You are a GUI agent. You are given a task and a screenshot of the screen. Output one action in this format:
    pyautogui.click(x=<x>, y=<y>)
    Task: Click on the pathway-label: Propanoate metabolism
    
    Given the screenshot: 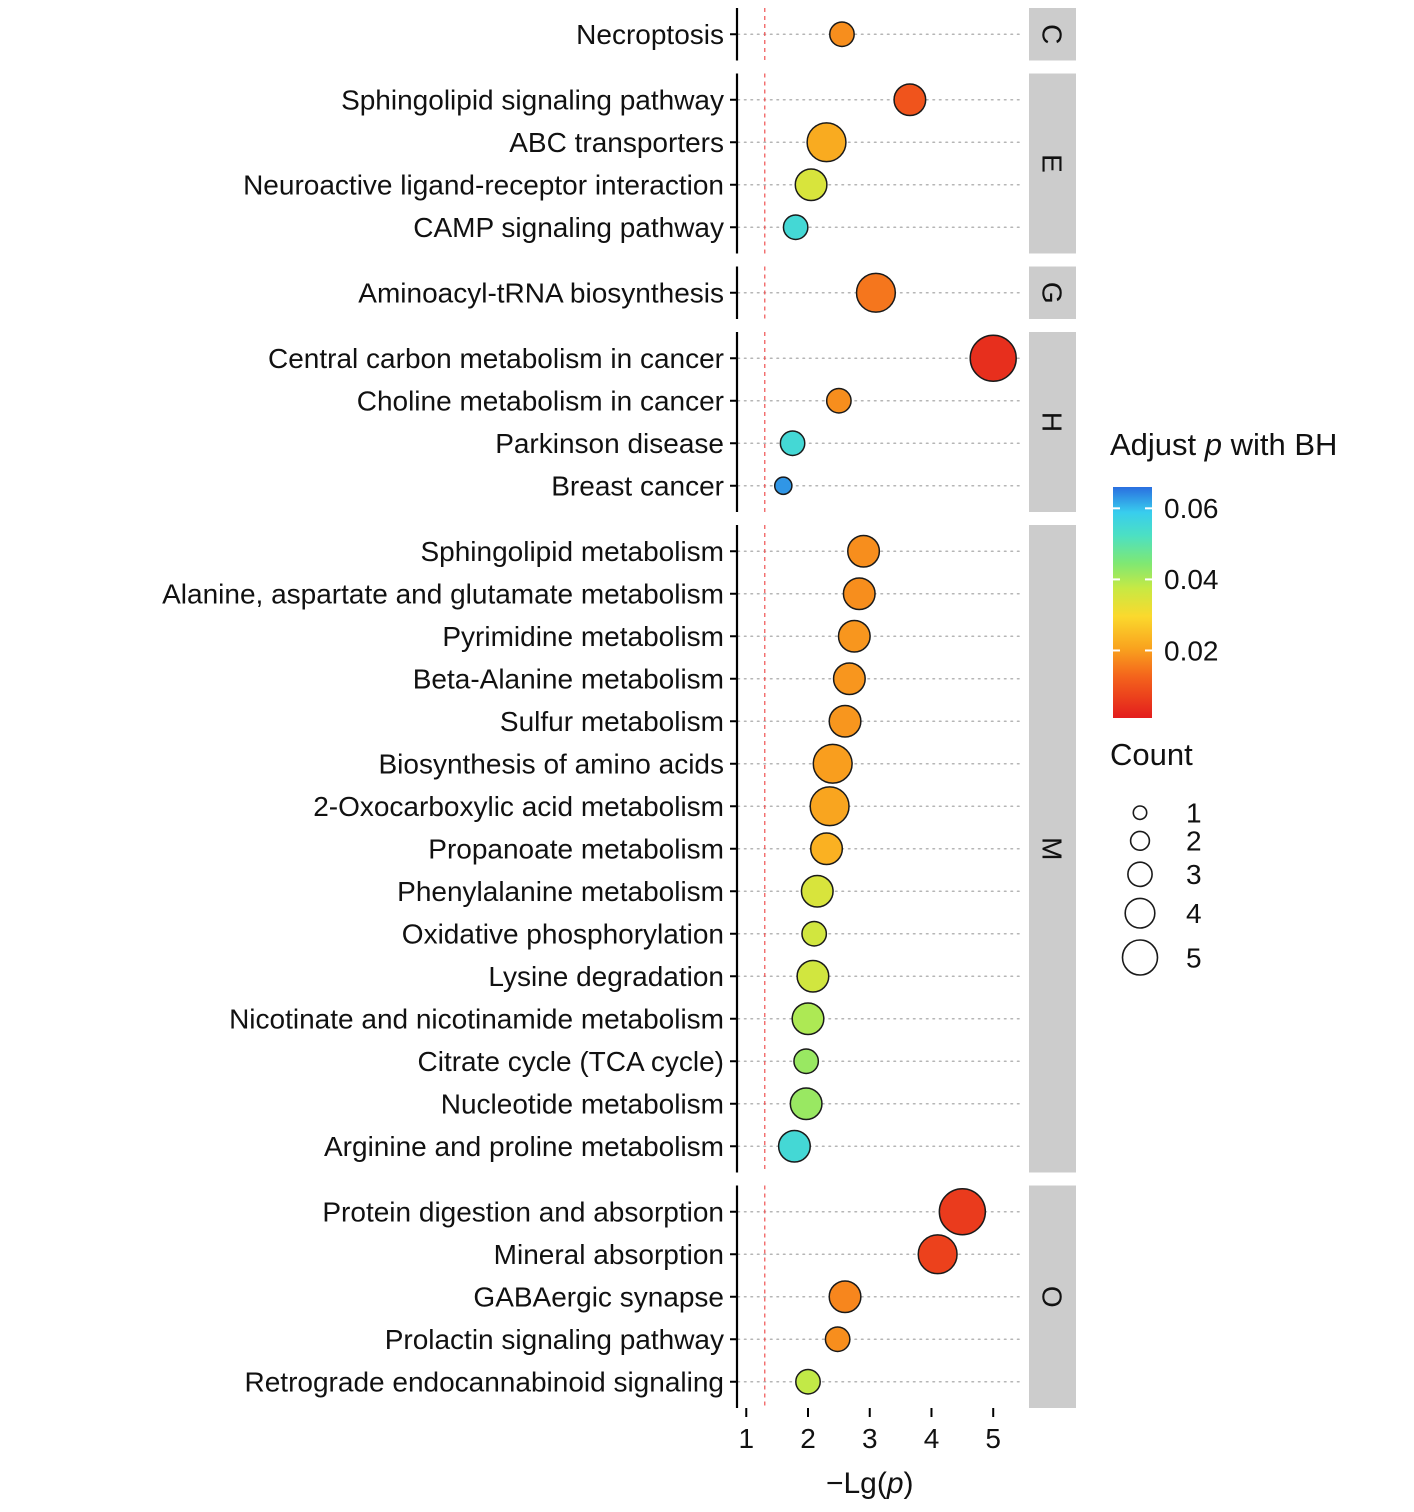 What is the action you would take?
    pyautogui.click(x=576, y=849)
    